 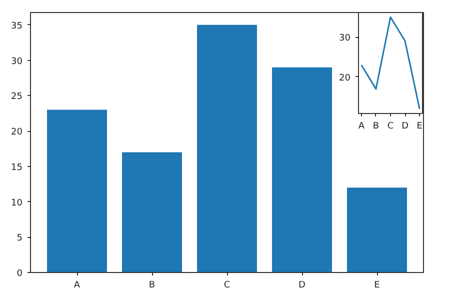 What do you see at coordinates (390, 63) in the screenshot?
I see `line-series` at bounding box center [390, 63].